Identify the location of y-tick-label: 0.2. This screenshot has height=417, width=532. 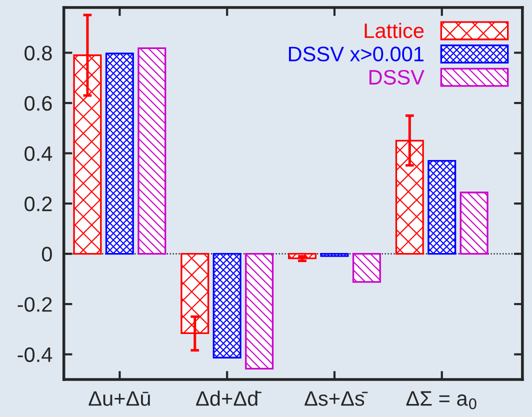
(38, 204).